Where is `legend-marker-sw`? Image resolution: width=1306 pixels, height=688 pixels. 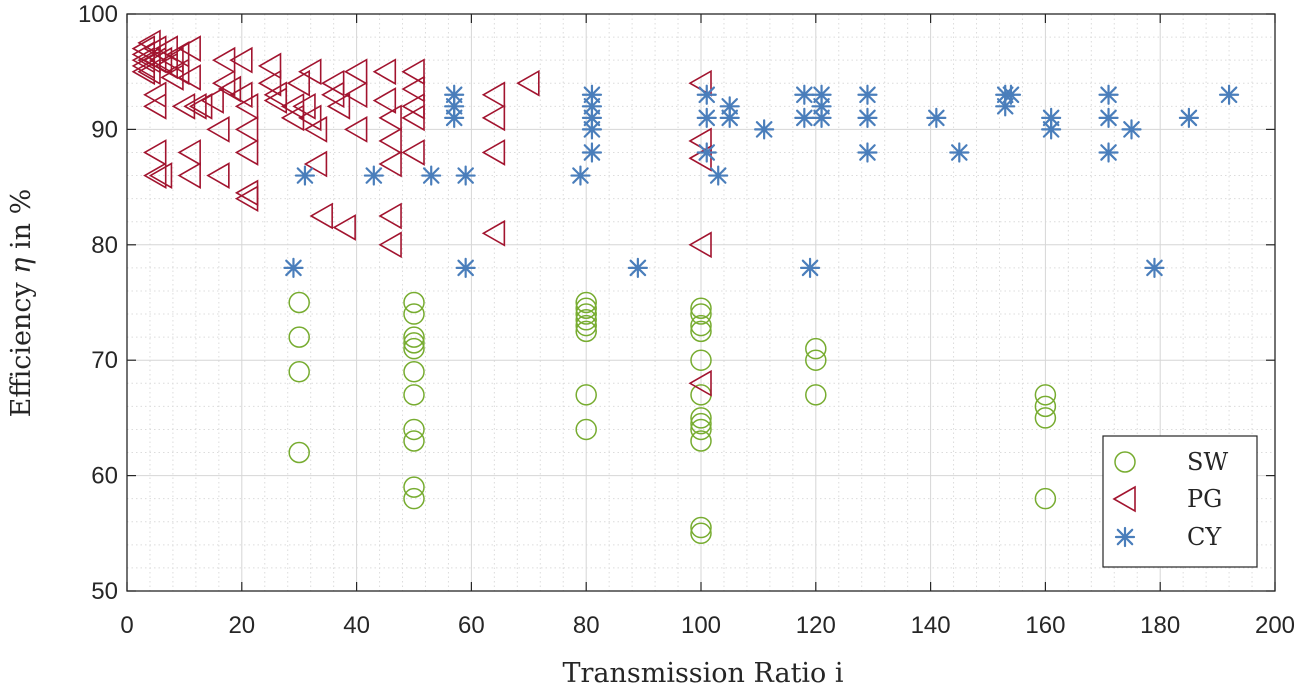
legend-marker-sw is located at coordinates (1125, 462).